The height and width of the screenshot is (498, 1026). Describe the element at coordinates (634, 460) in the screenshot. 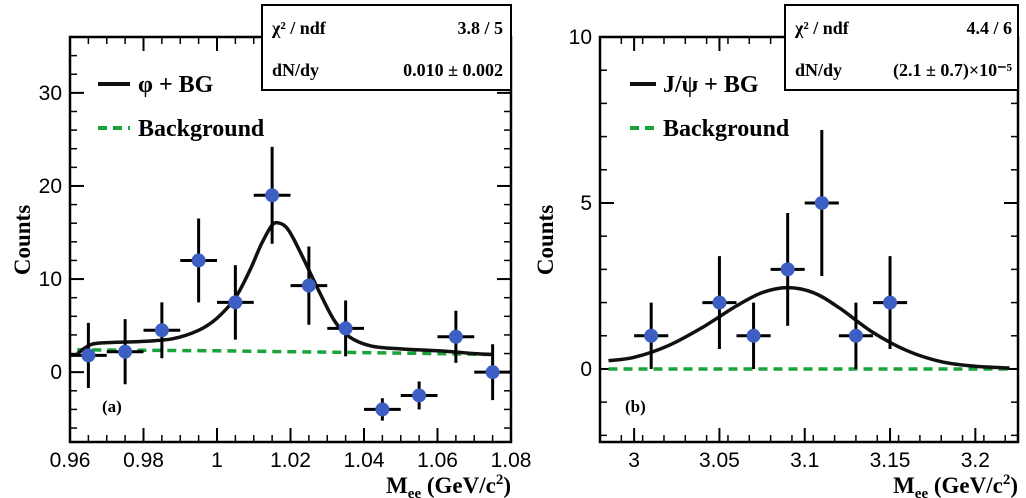

I see `x-tick-label: 3` at that location.